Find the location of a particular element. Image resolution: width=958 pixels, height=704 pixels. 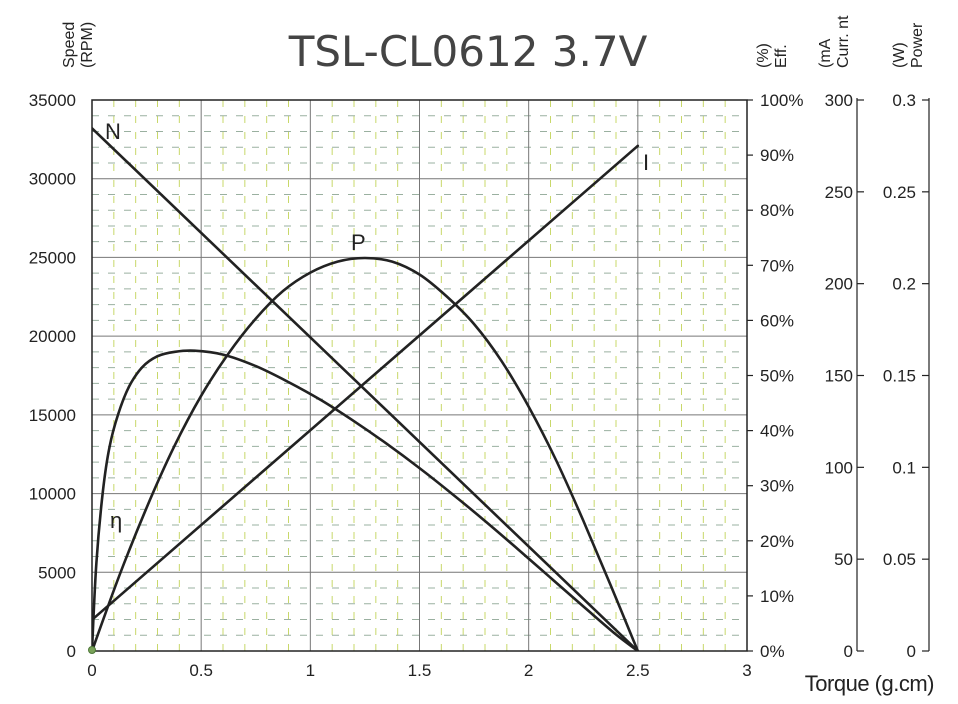

power-tick-label: 0.05 is located at coordinates (899, 559).